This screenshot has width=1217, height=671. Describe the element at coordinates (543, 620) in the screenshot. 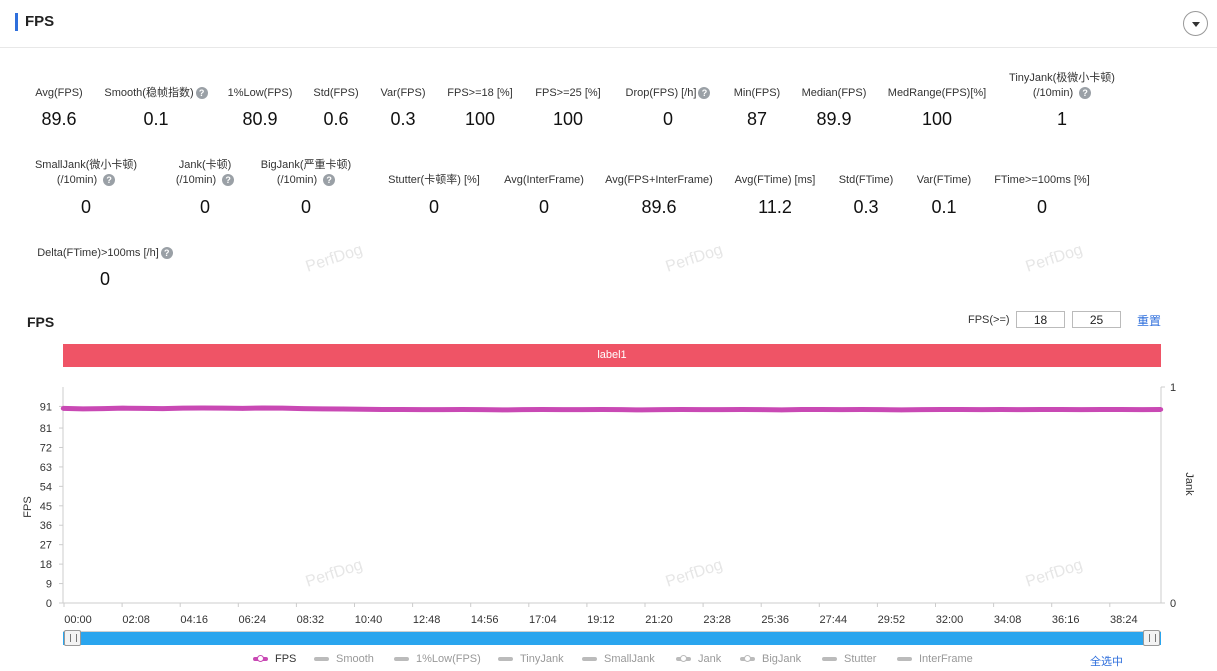

I see `x-tick-label: 17:04` at that location.